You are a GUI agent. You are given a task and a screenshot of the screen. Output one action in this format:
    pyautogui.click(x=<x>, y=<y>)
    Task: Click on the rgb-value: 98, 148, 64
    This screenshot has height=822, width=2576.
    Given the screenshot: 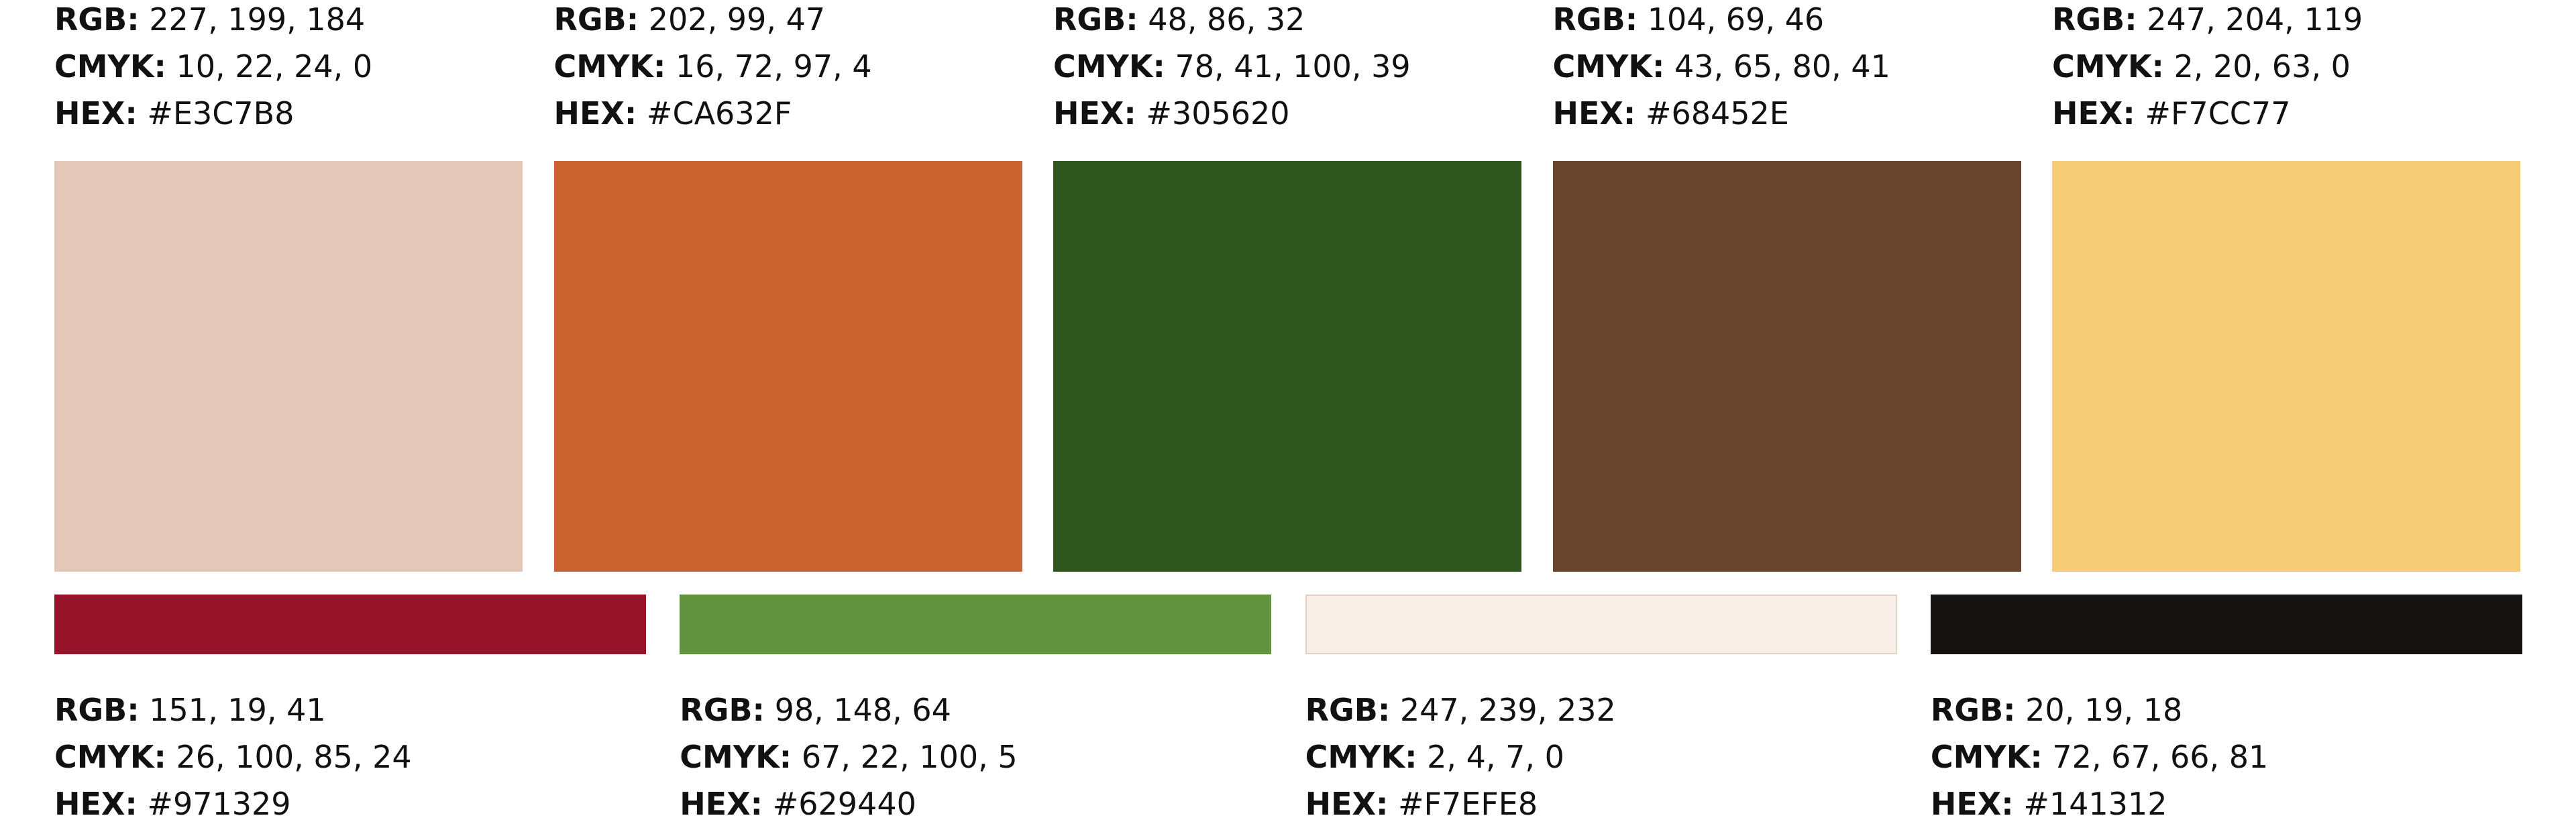 What is the action you would take?
    pyautogui.click(x=862, y=710)
    